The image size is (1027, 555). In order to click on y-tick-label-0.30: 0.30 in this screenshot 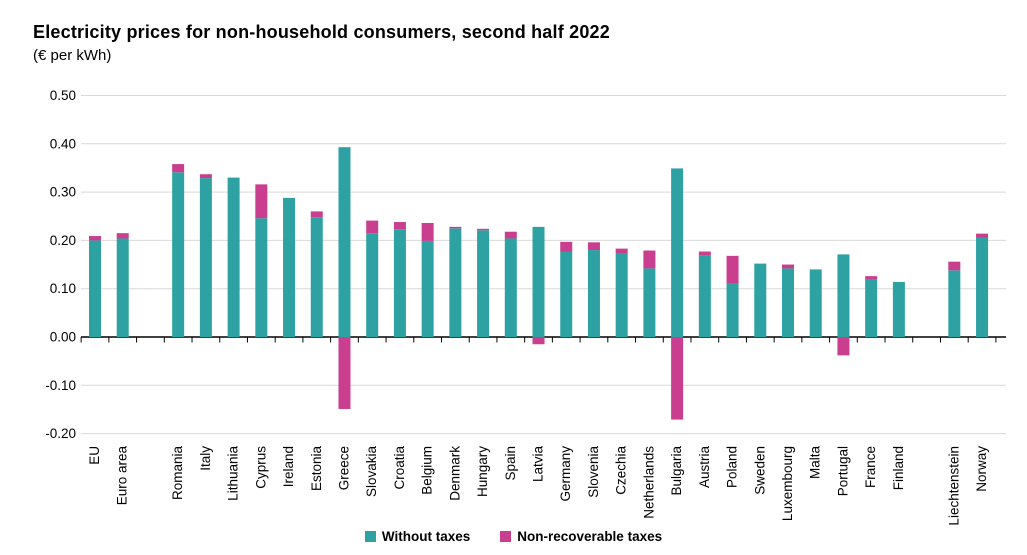, I will do `click(63, 192)`.